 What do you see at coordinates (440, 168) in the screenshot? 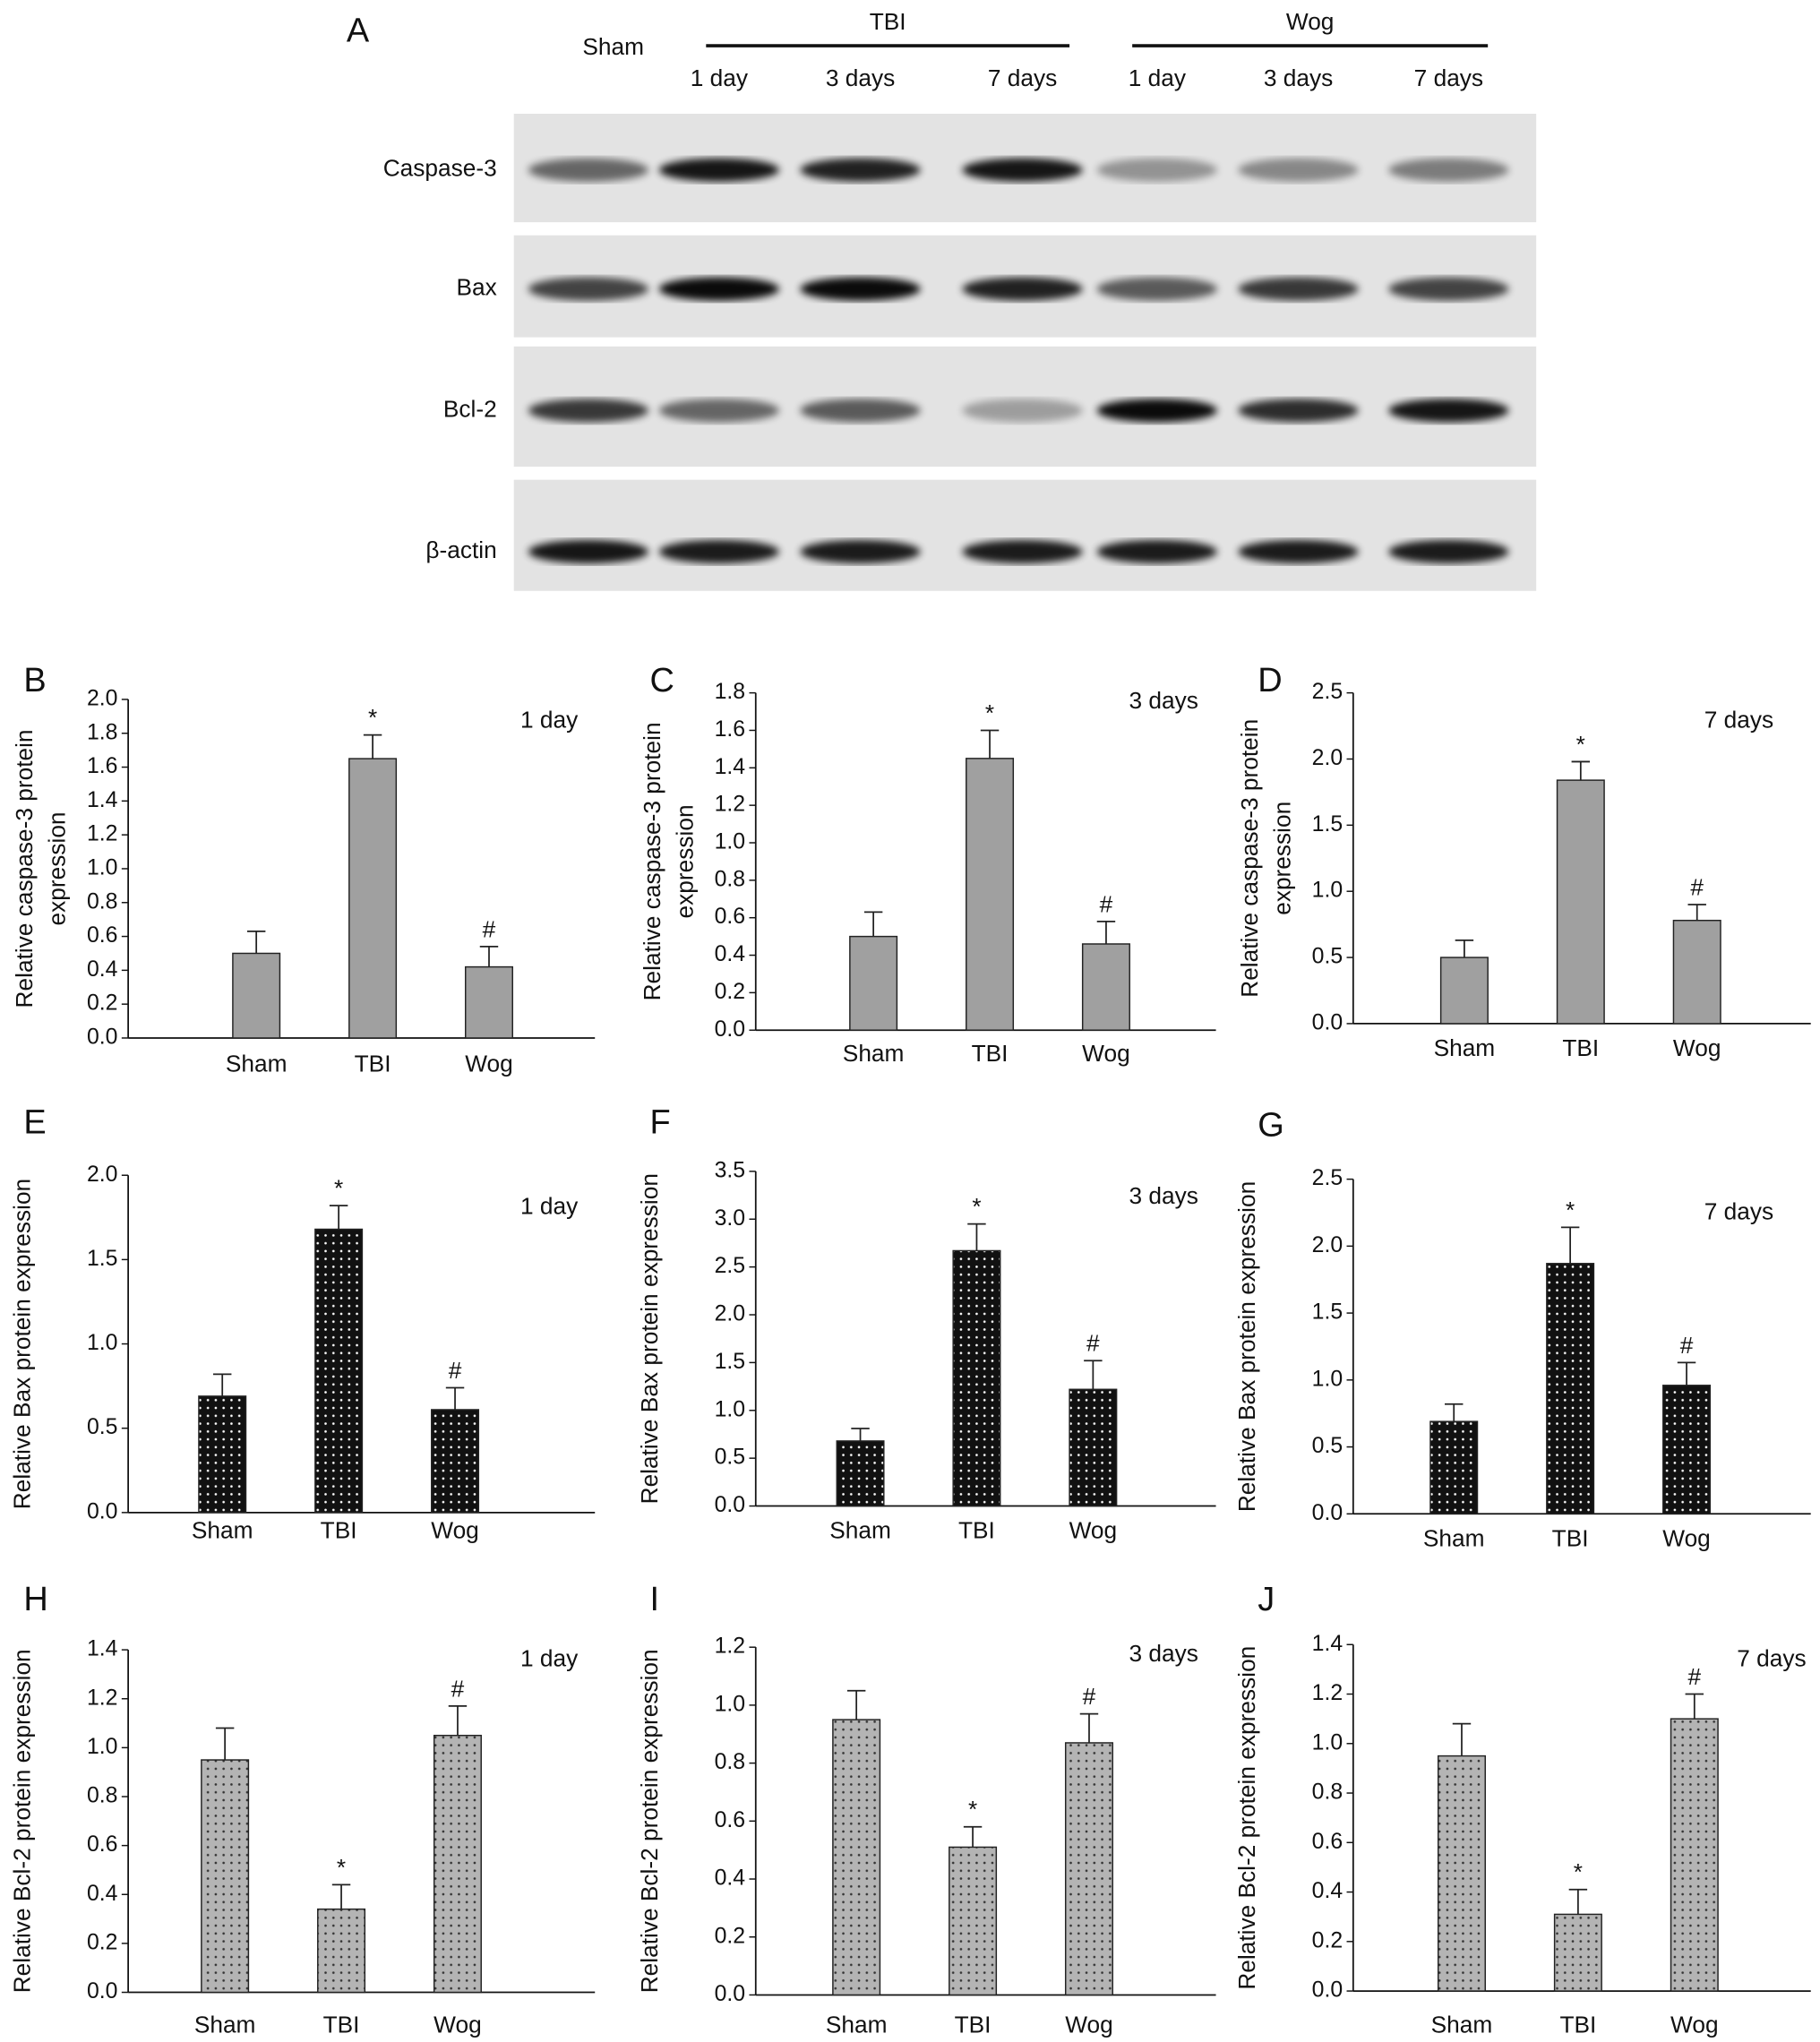
I see `row-label: Caspase-3` at bounding box center [440, 168].